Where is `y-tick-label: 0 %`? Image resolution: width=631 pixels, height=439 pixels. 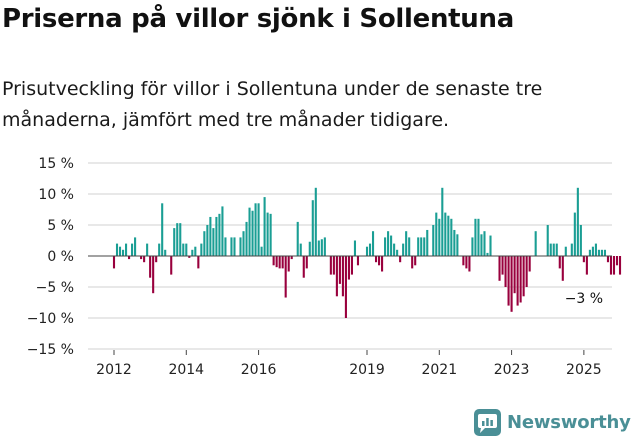
y-tick-label: 0 % is located at coordinates (60, 257).